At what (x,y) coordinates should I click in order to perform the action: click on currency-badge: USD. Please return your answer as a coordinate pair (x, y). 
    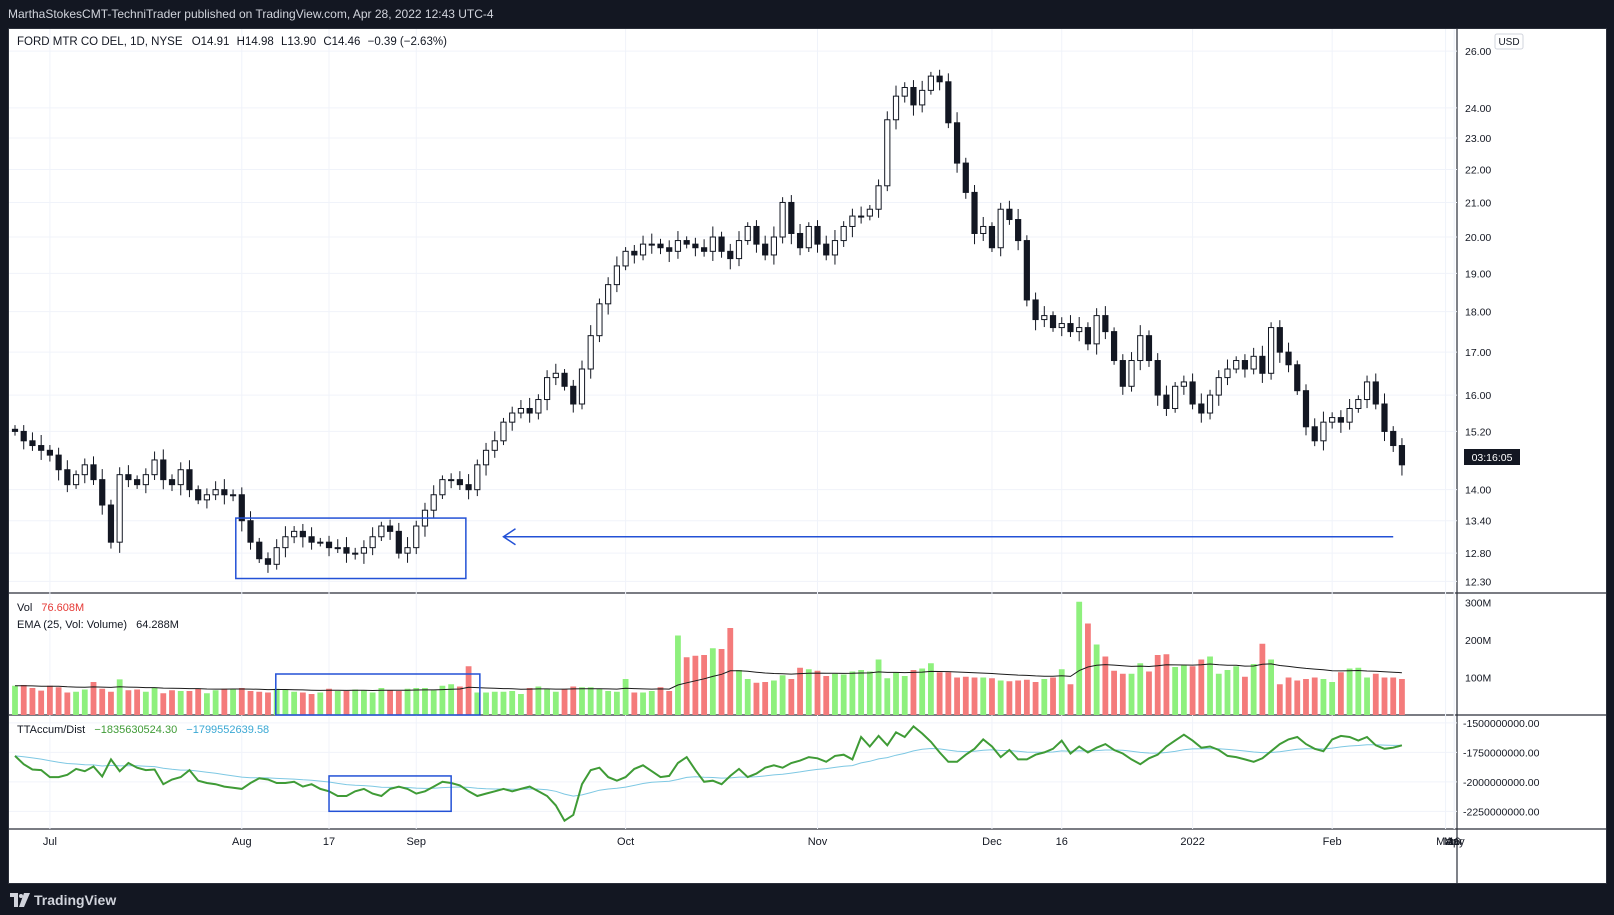
    Looking at the image, I should click on (1509, 41).